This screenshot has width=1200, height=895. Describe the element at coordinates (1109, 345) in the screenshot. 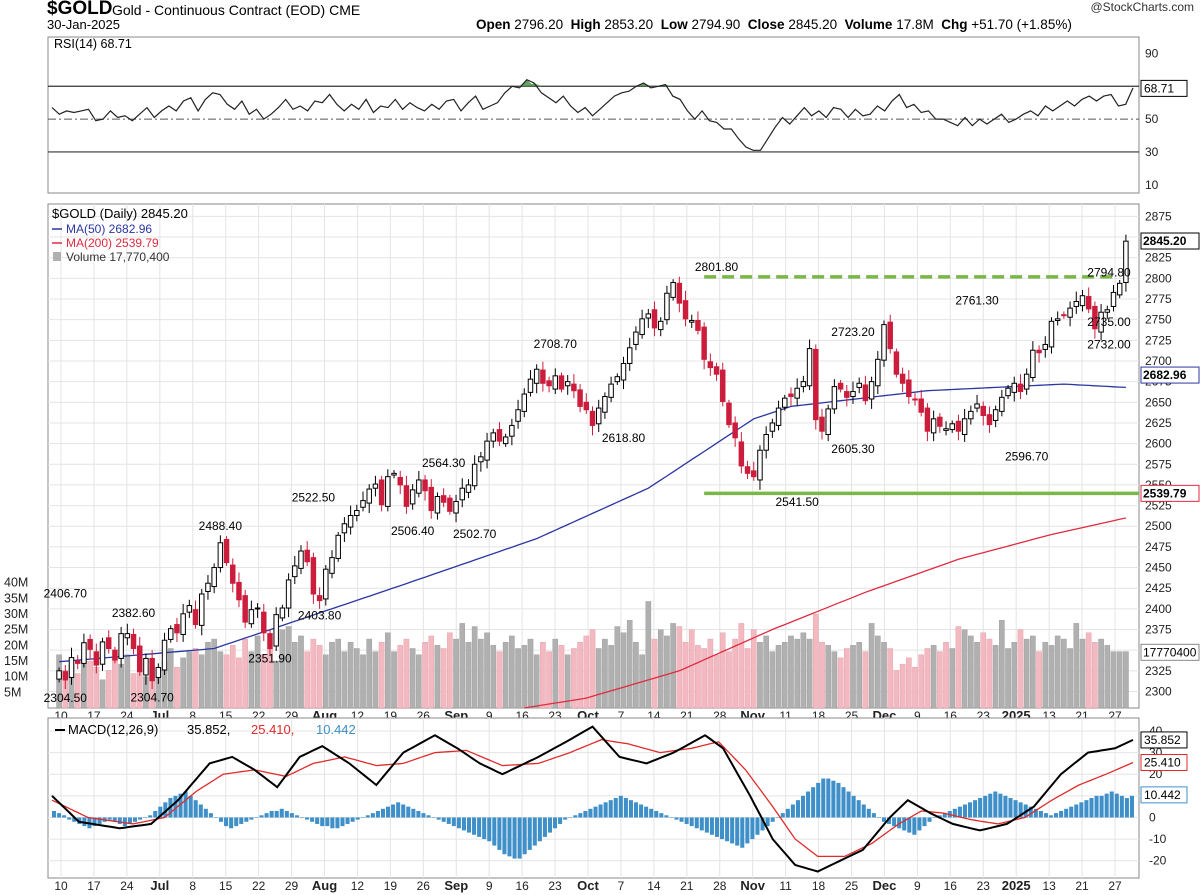

I see `price-annotation: 2732.00` at that location.